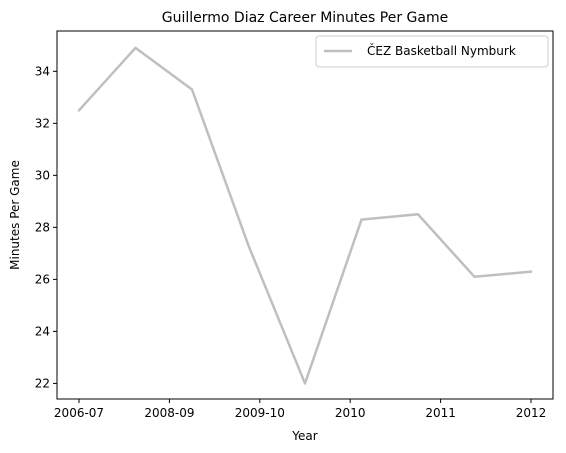 This screenshot has width=566, height=453. I want to click on y-tick-label: 24, so click(42, 331).